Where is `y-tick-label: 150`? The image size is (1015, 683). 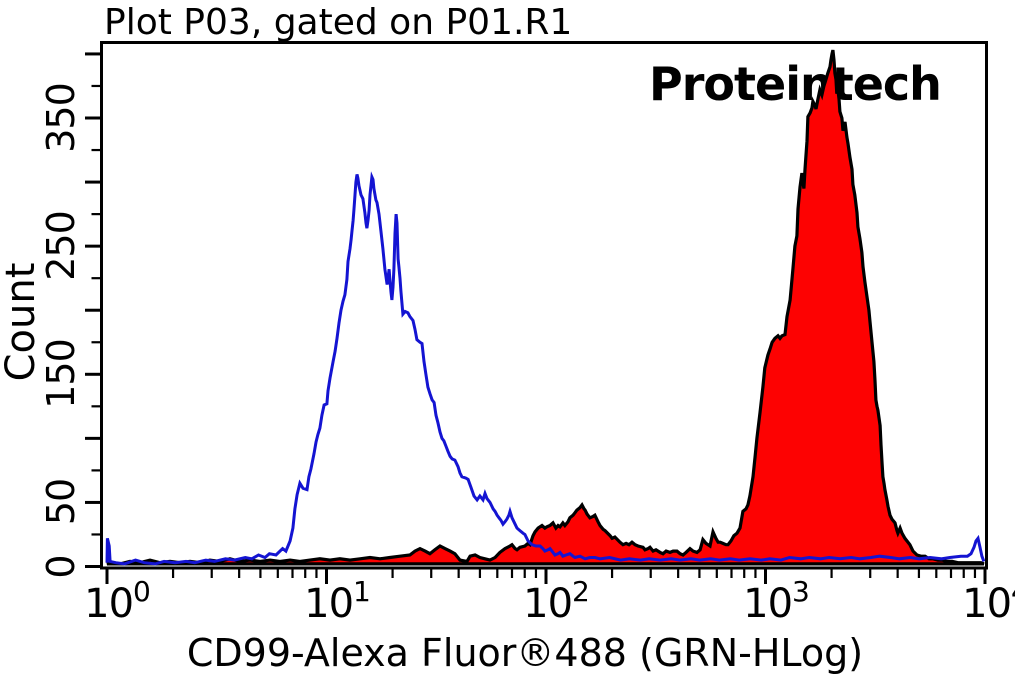 y-tick-label: 150 is located at coordinates (61, 374).